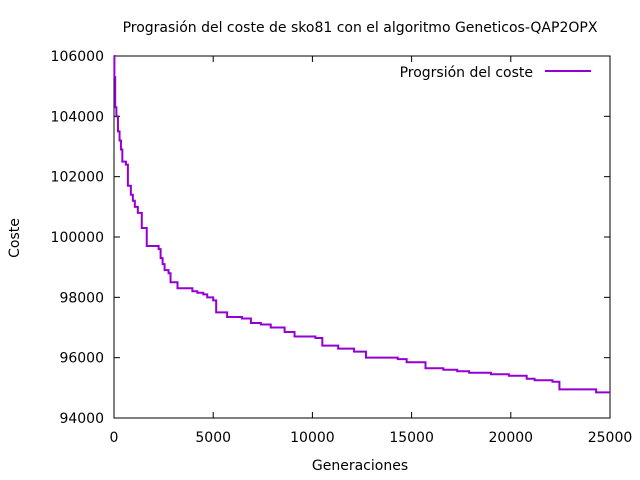  I want to click on y-tick-label: 106000, so click(77, 57).